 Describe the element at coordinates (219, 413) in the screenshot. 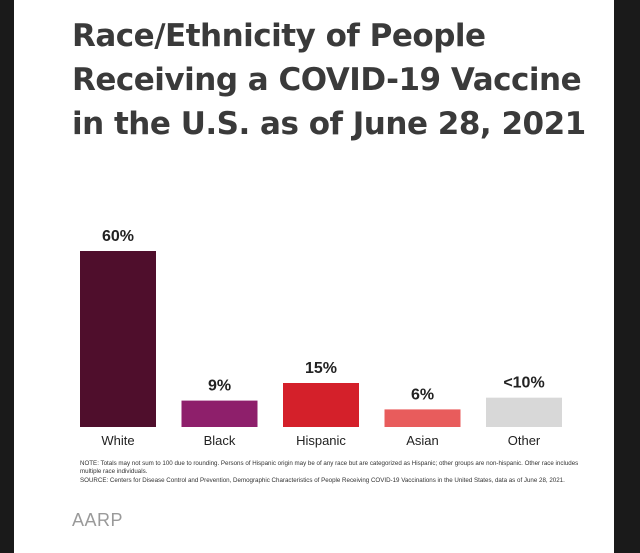

I see `bar-black` at that location.